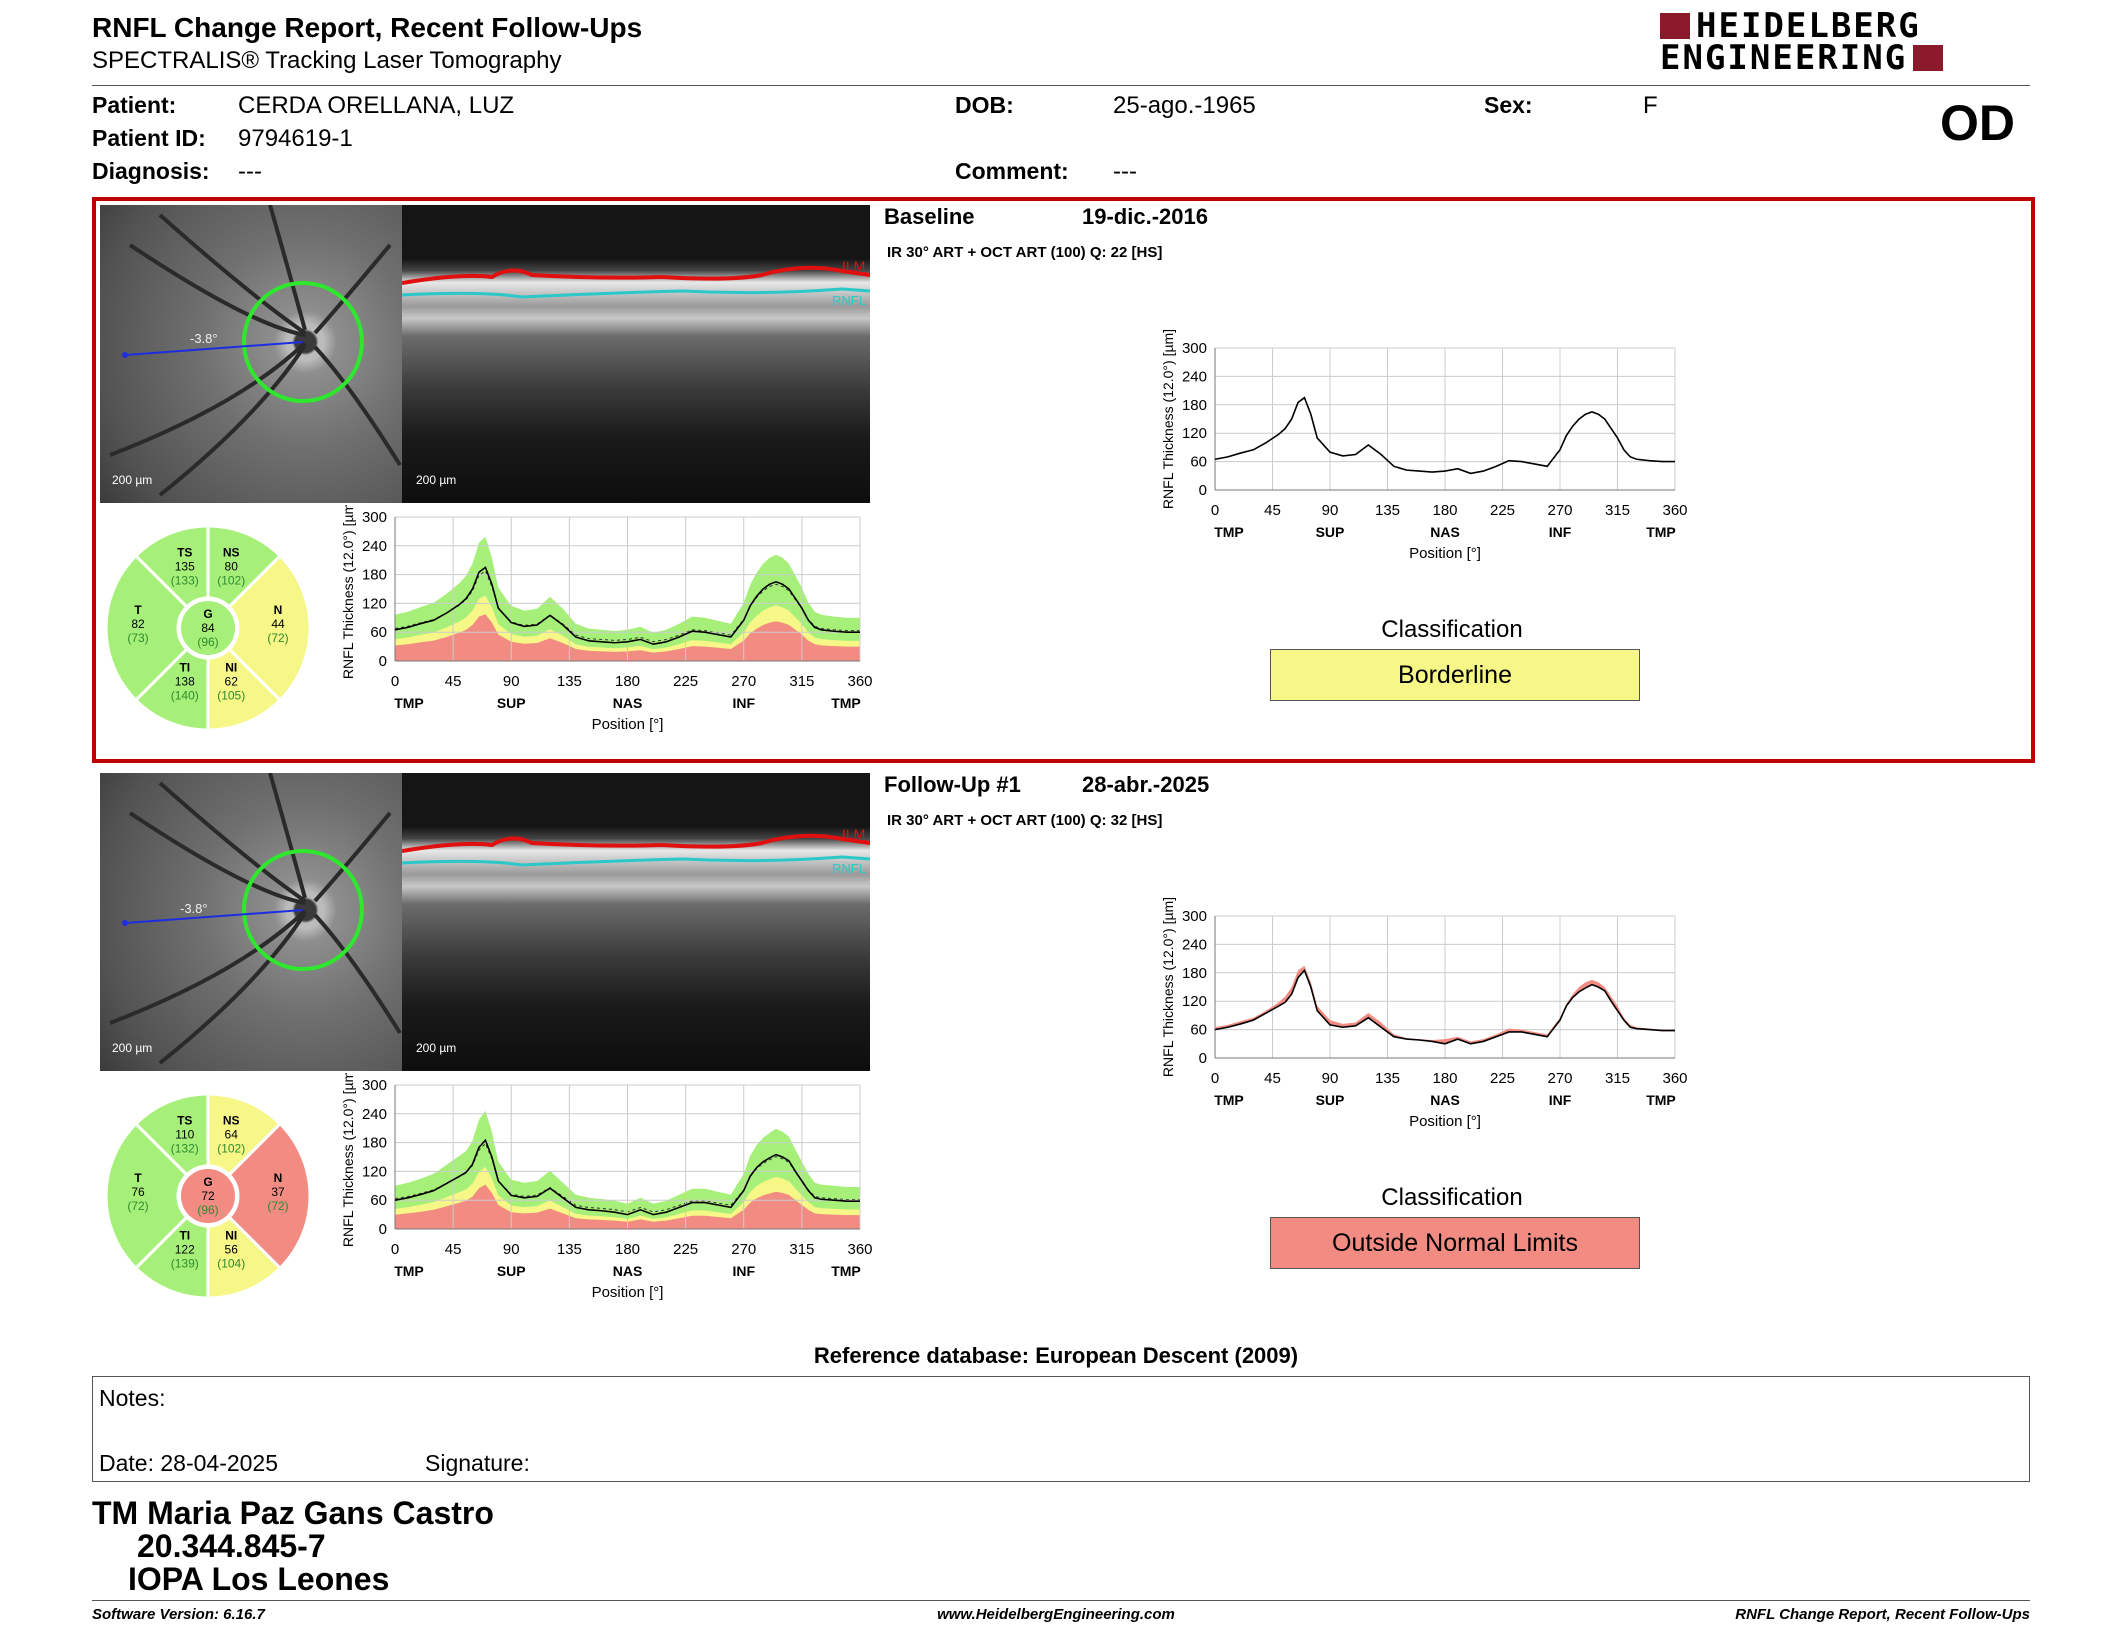 This screenshot has width=2112, height=1632. I want to click on patient-name: CERDA ORELLANA, LUZ, so click(376, 105).